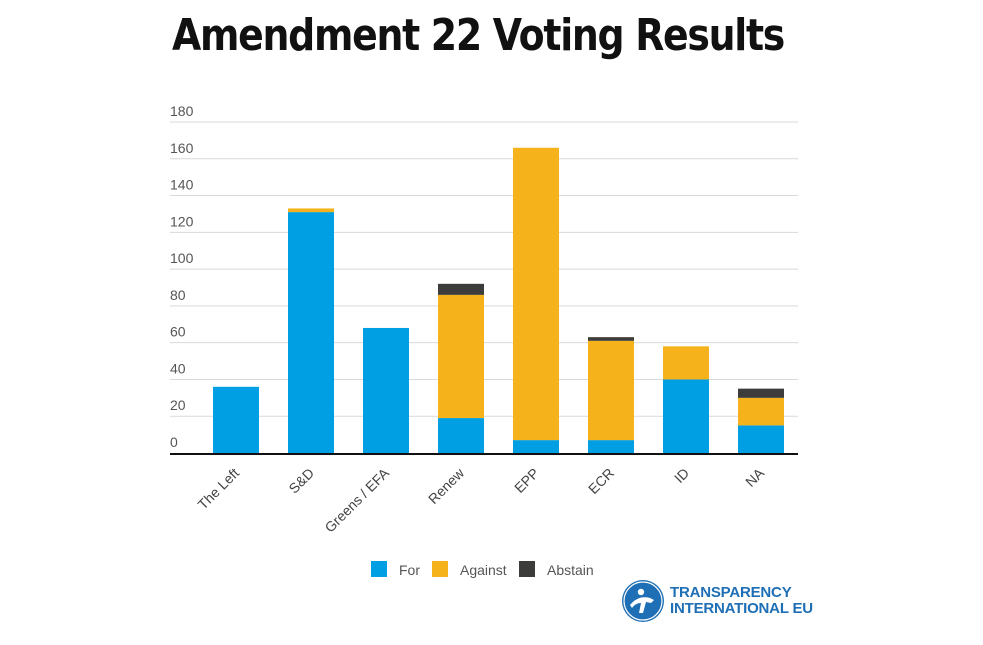 Image resolution: width=983 pixels, height=645 pixels. I want to click on logo-line-1: TRANSPARENCY, so click(731, 592).